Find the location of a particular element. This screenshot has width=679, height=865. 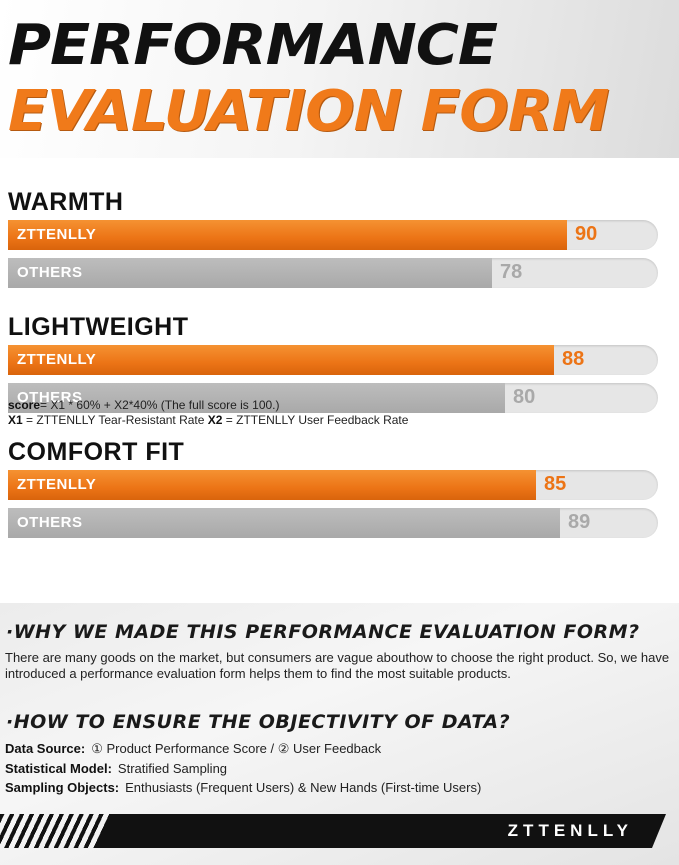

footer-stripes is located at coordinates (55, 831).